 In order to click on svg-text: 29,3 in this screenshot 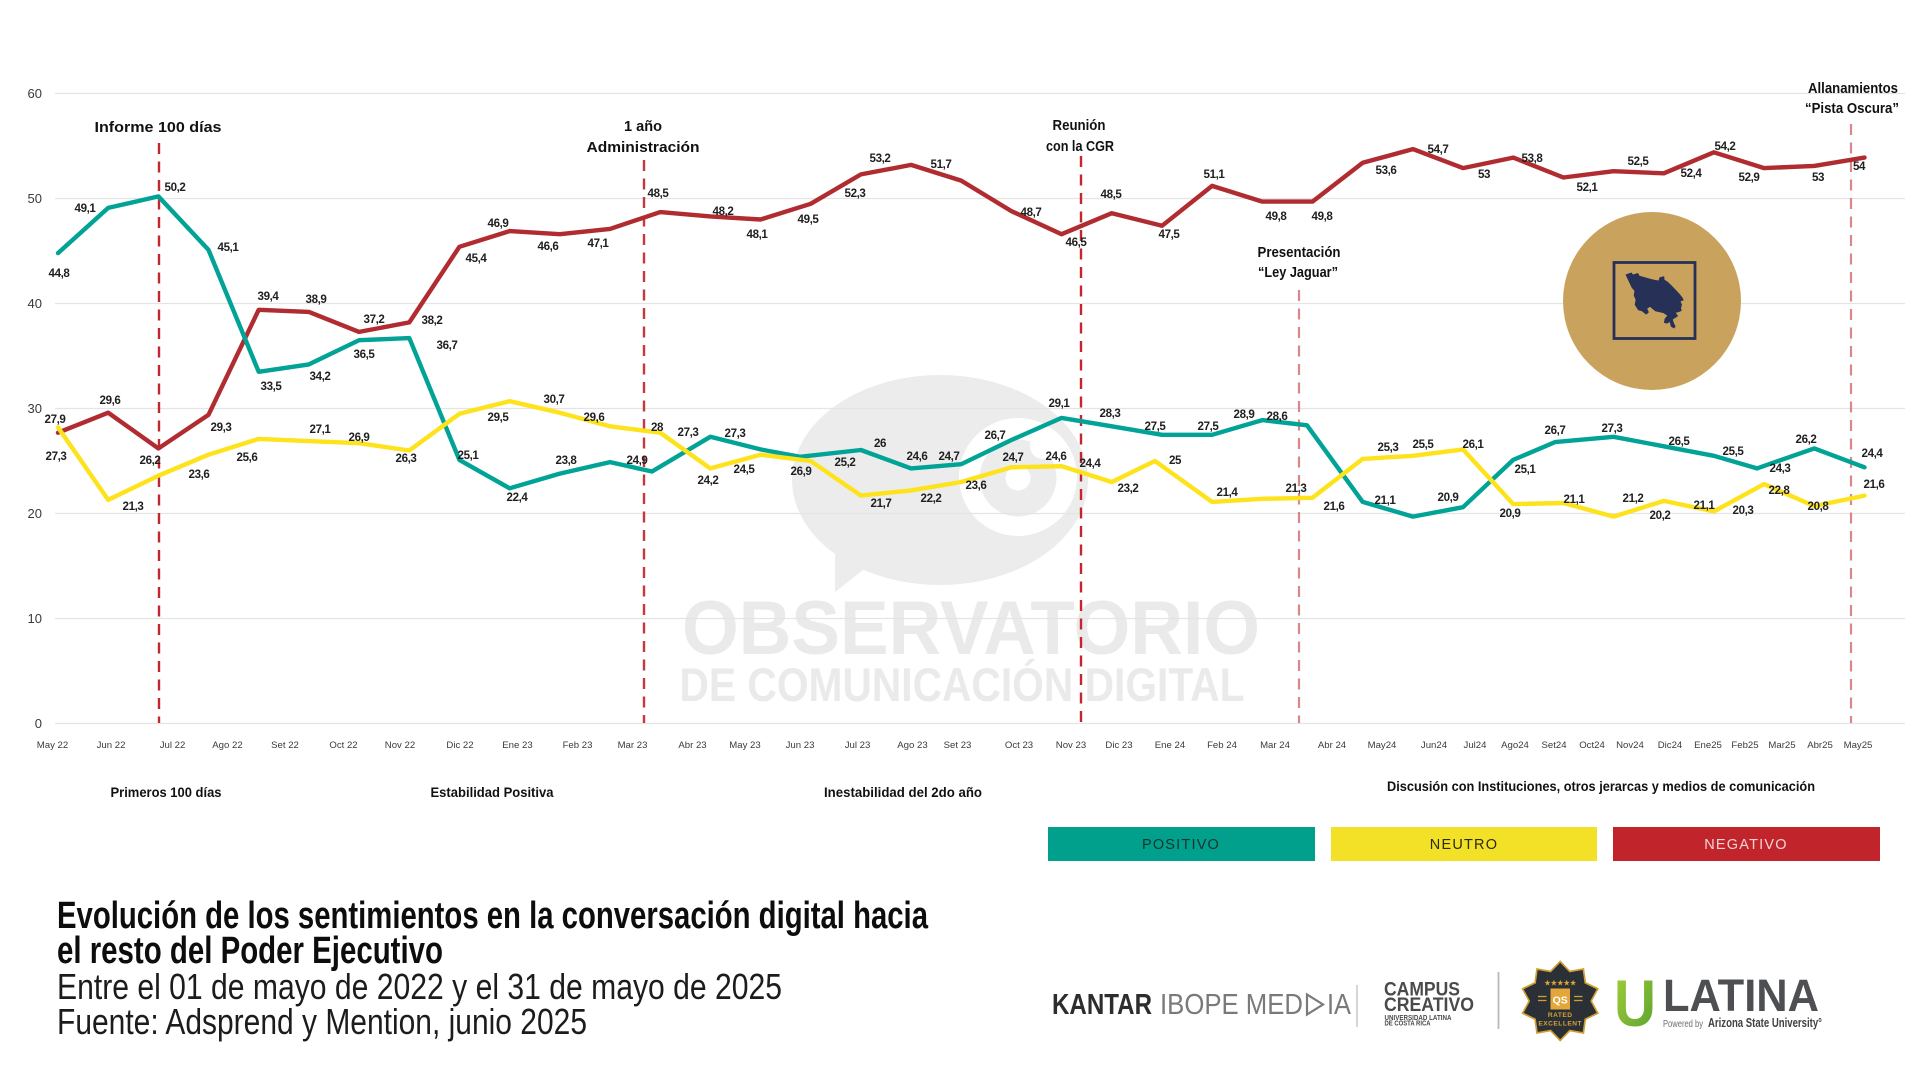, I will do `click(222, 427)`.